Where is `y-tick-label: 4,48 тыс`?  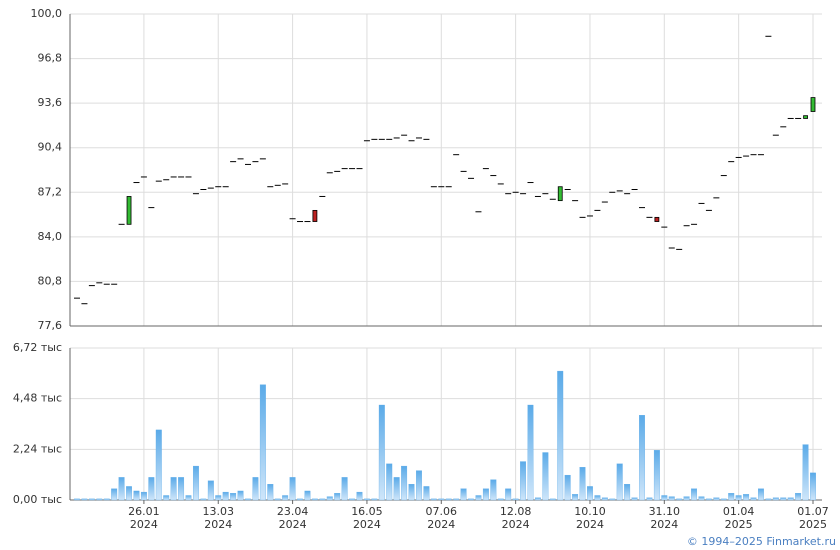
y-tick-label: 4,48 тыс is located at coordinates (37, 398).